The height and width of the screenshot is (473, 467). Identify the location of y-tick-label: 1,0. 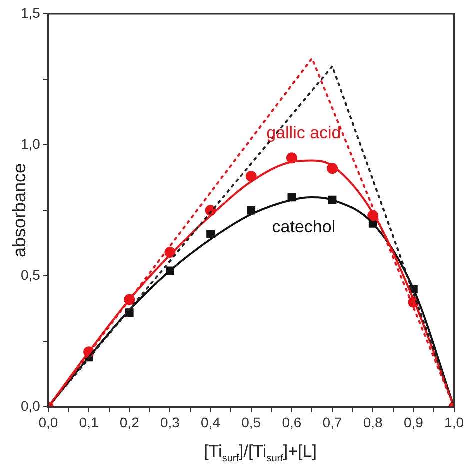
(30, 144).